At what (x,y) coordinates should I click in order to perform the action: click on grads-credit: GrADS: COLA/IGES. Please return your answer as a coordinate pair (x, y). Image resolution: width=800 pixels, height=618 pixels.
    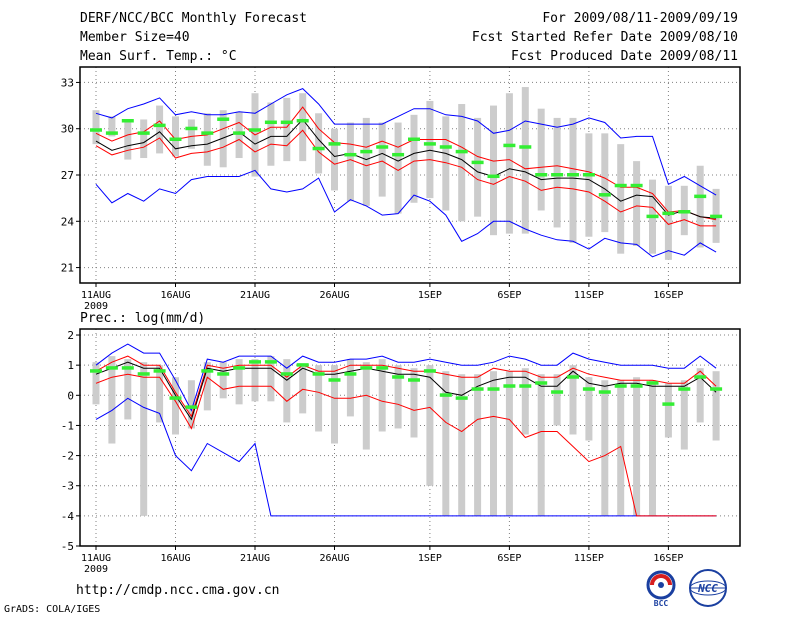
    Looking at the image, I should click on (52, 609).